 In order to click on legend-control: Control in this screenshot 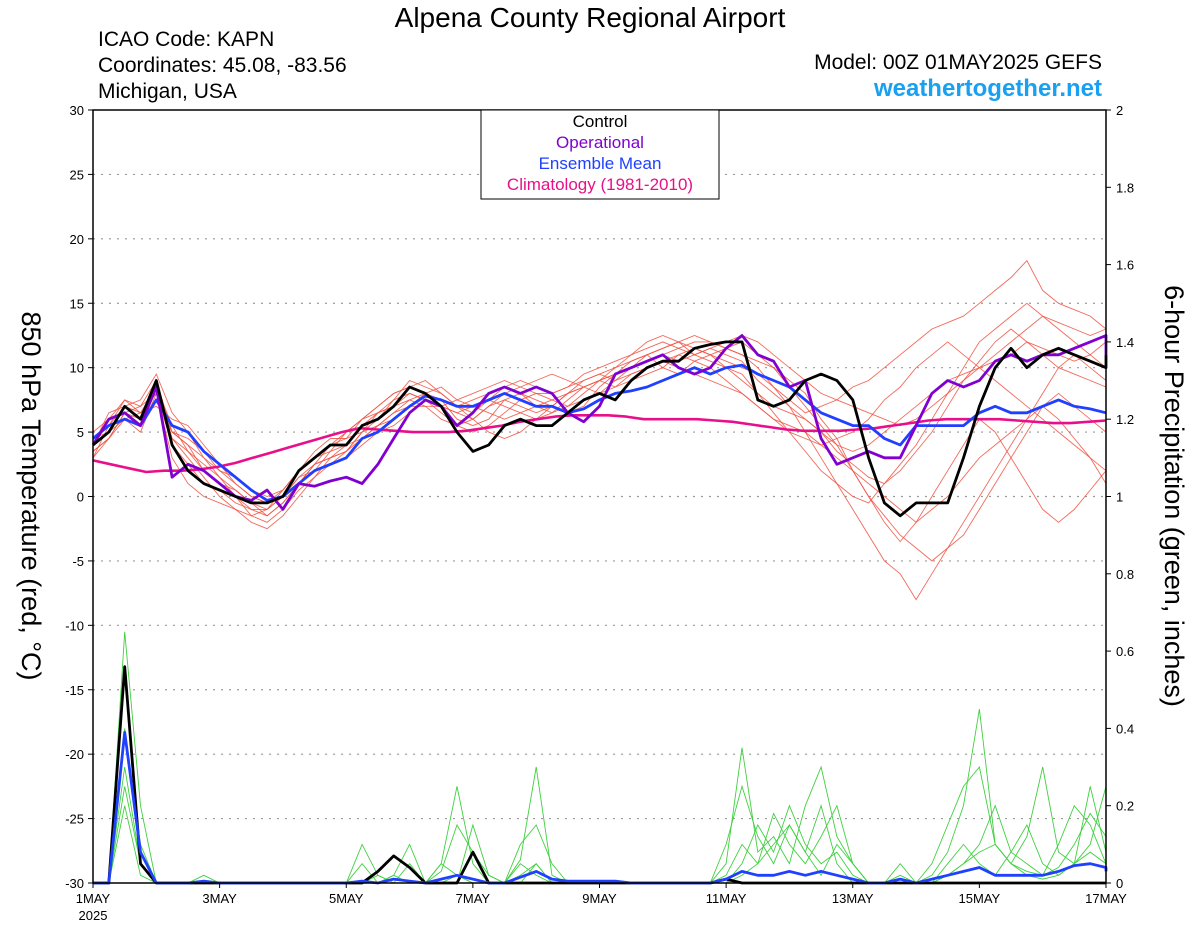, I will do `click(600, 121)`.